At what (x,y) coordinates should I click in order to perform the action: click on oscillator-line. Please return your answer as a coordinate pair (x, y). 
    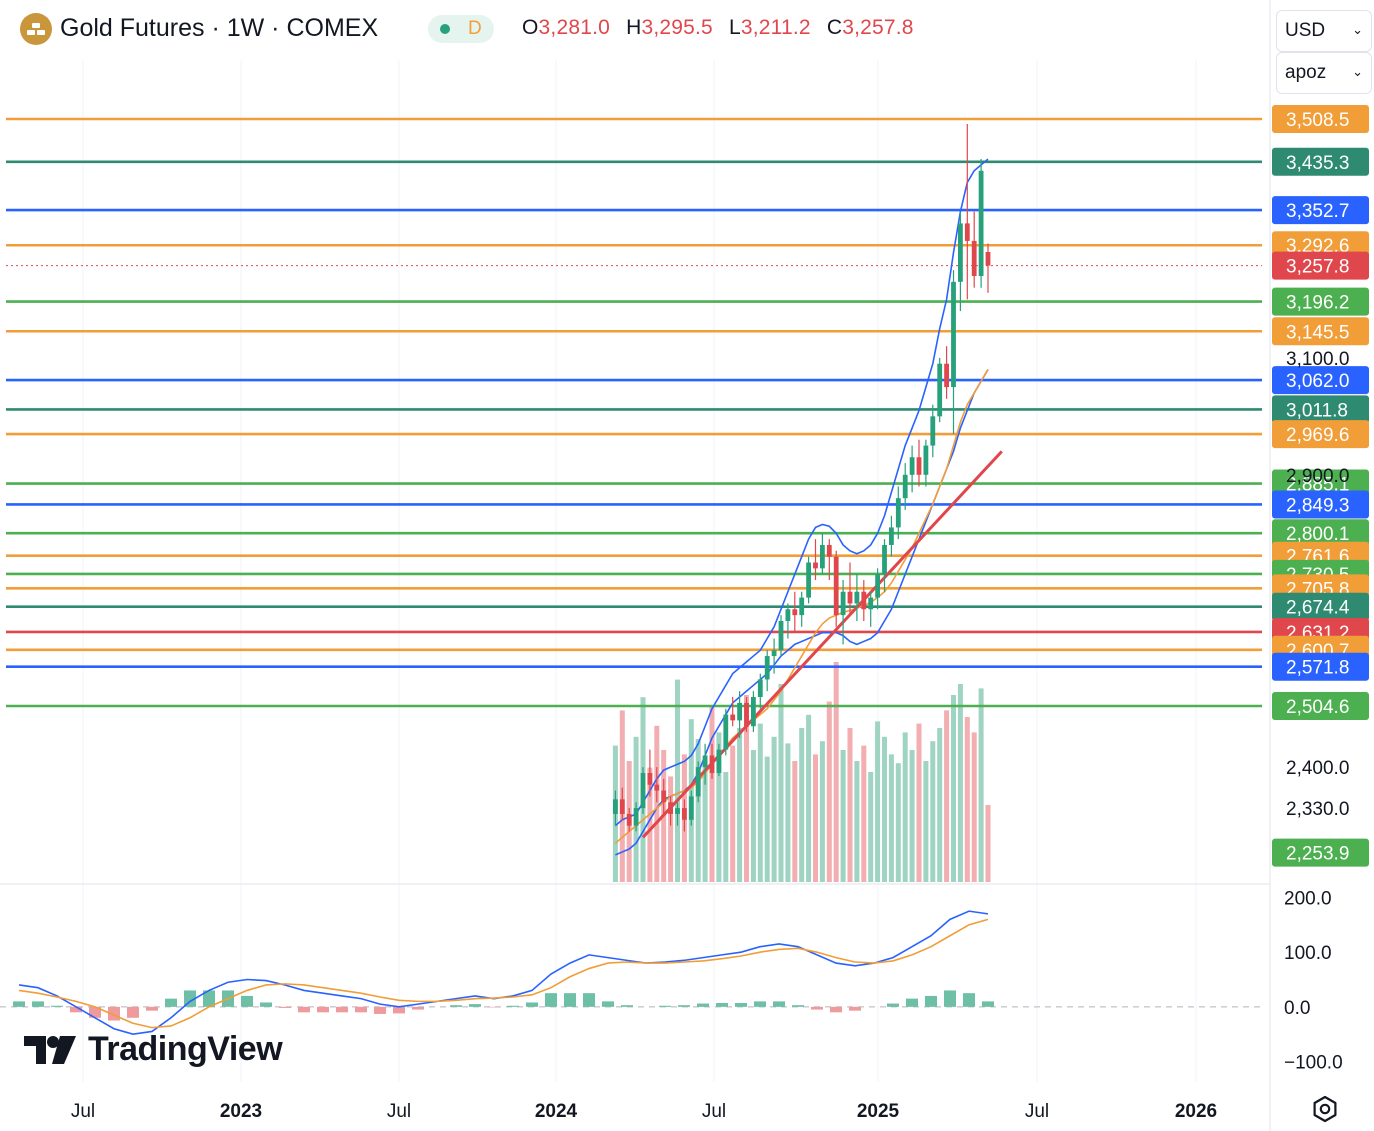
    Looking at the image, I should click on (503, 973).